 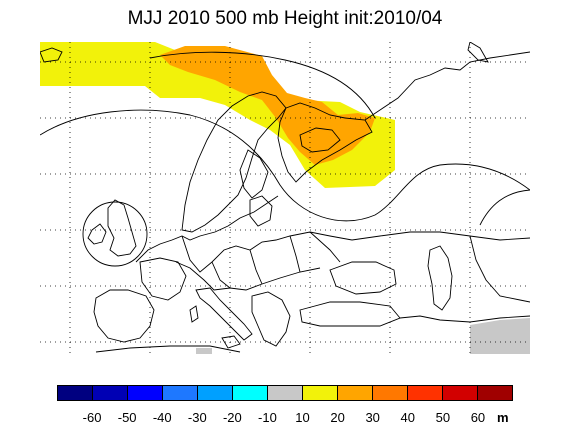 I want to click on contour-line-east, so click(x=504, y=207).